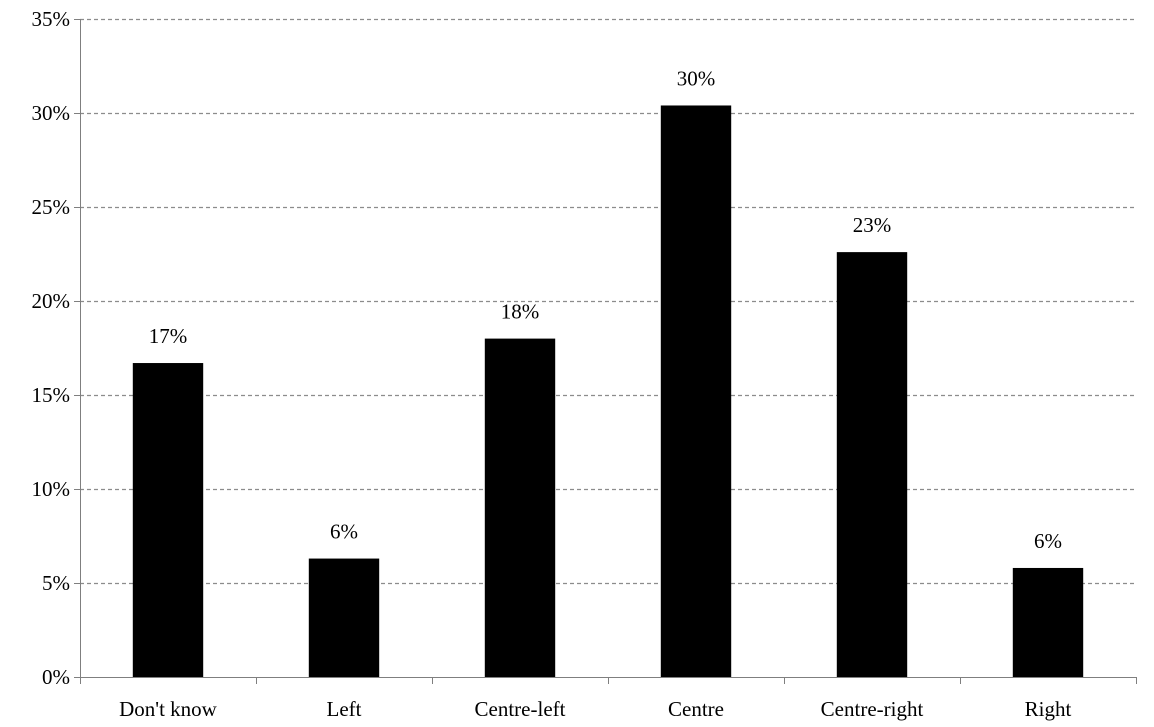 The height and width of the screenshot is (727, 1154). What do you see at coordinates (520, 709) in the screenshot?
I see `x-category-label: Centre-left` at bounding box center [520, 709].